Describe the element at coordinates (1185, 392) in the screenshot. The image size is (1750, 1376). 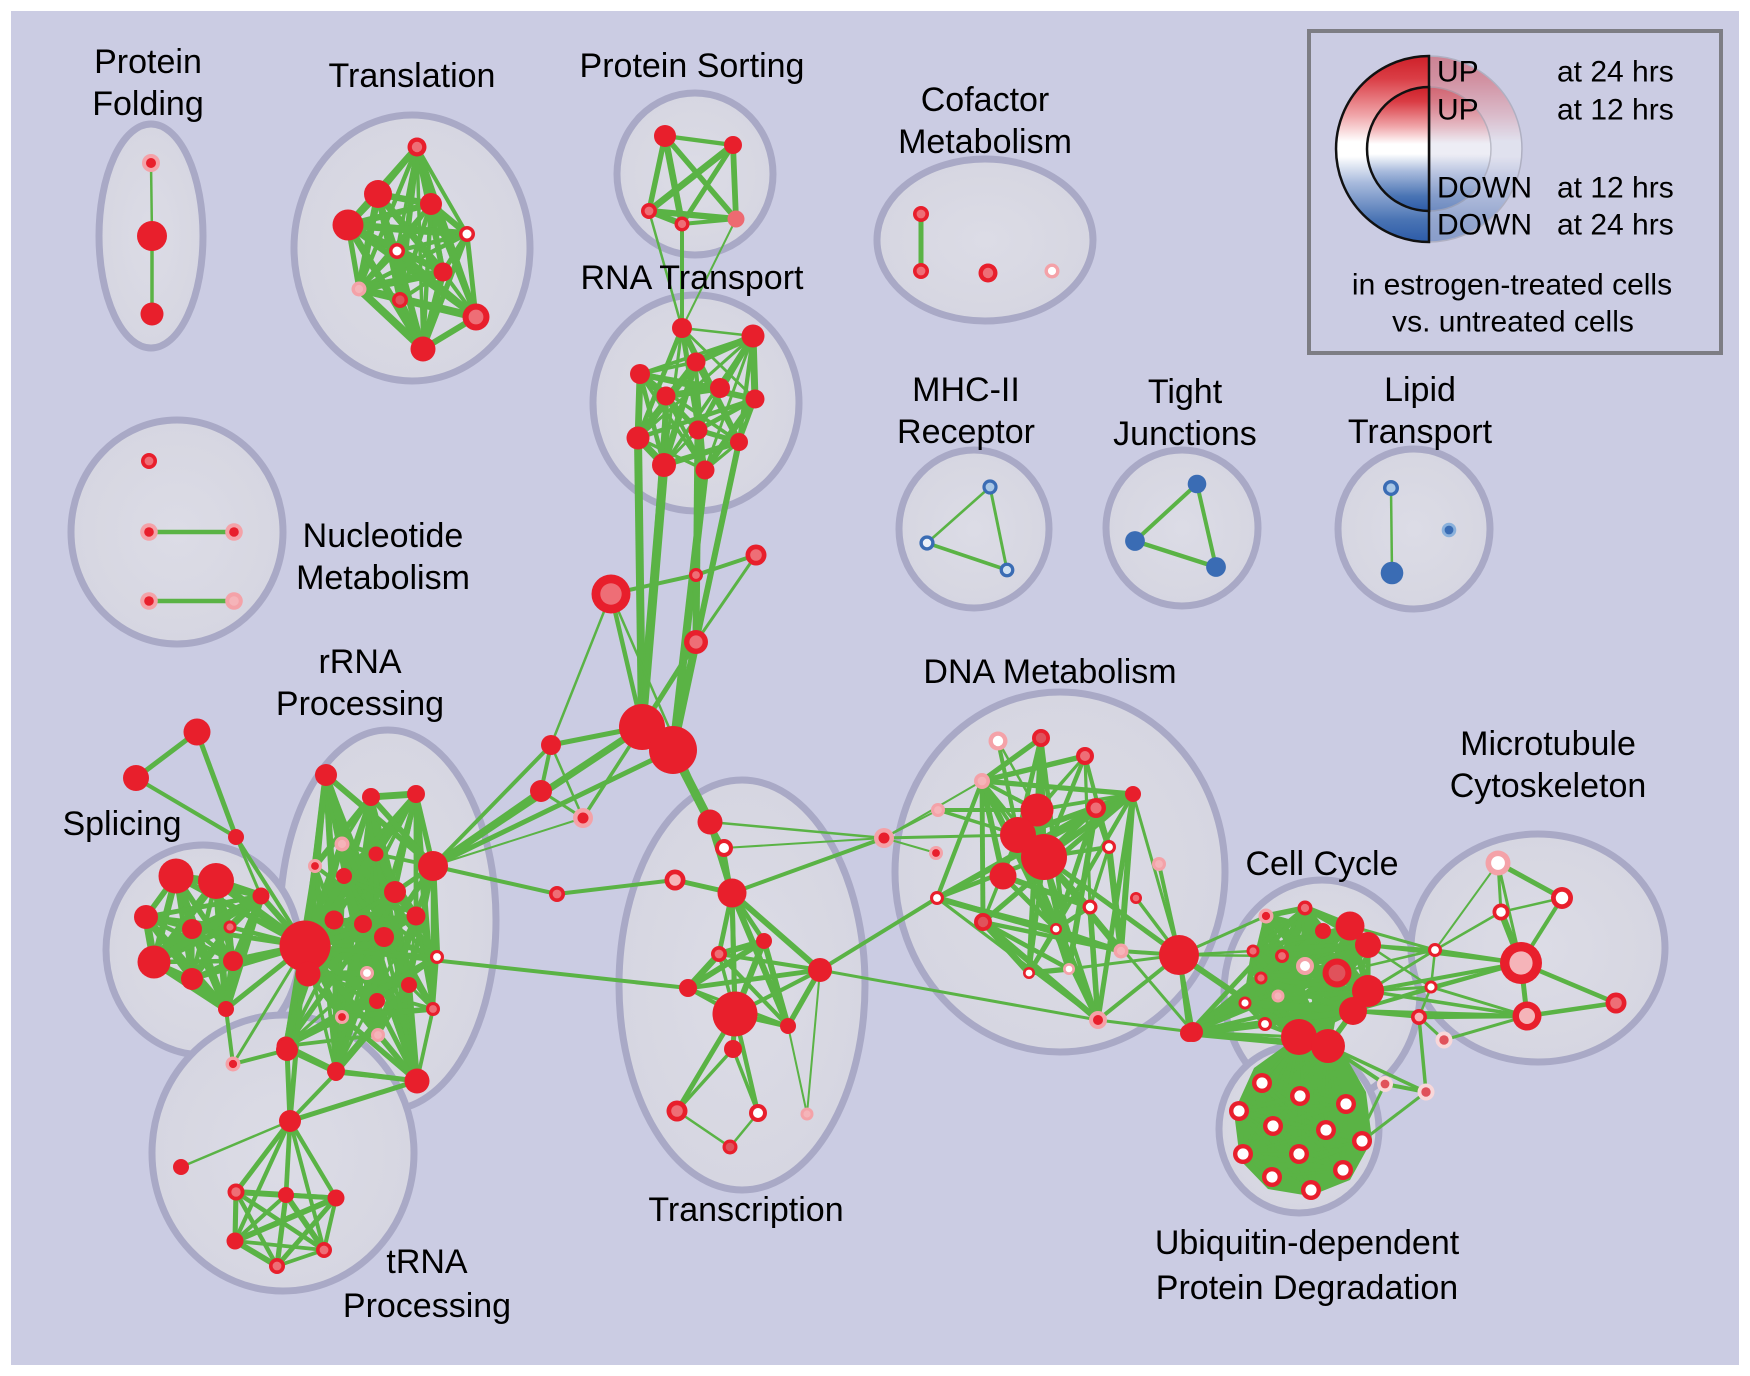
I see `svg-text: Tight` at that location.